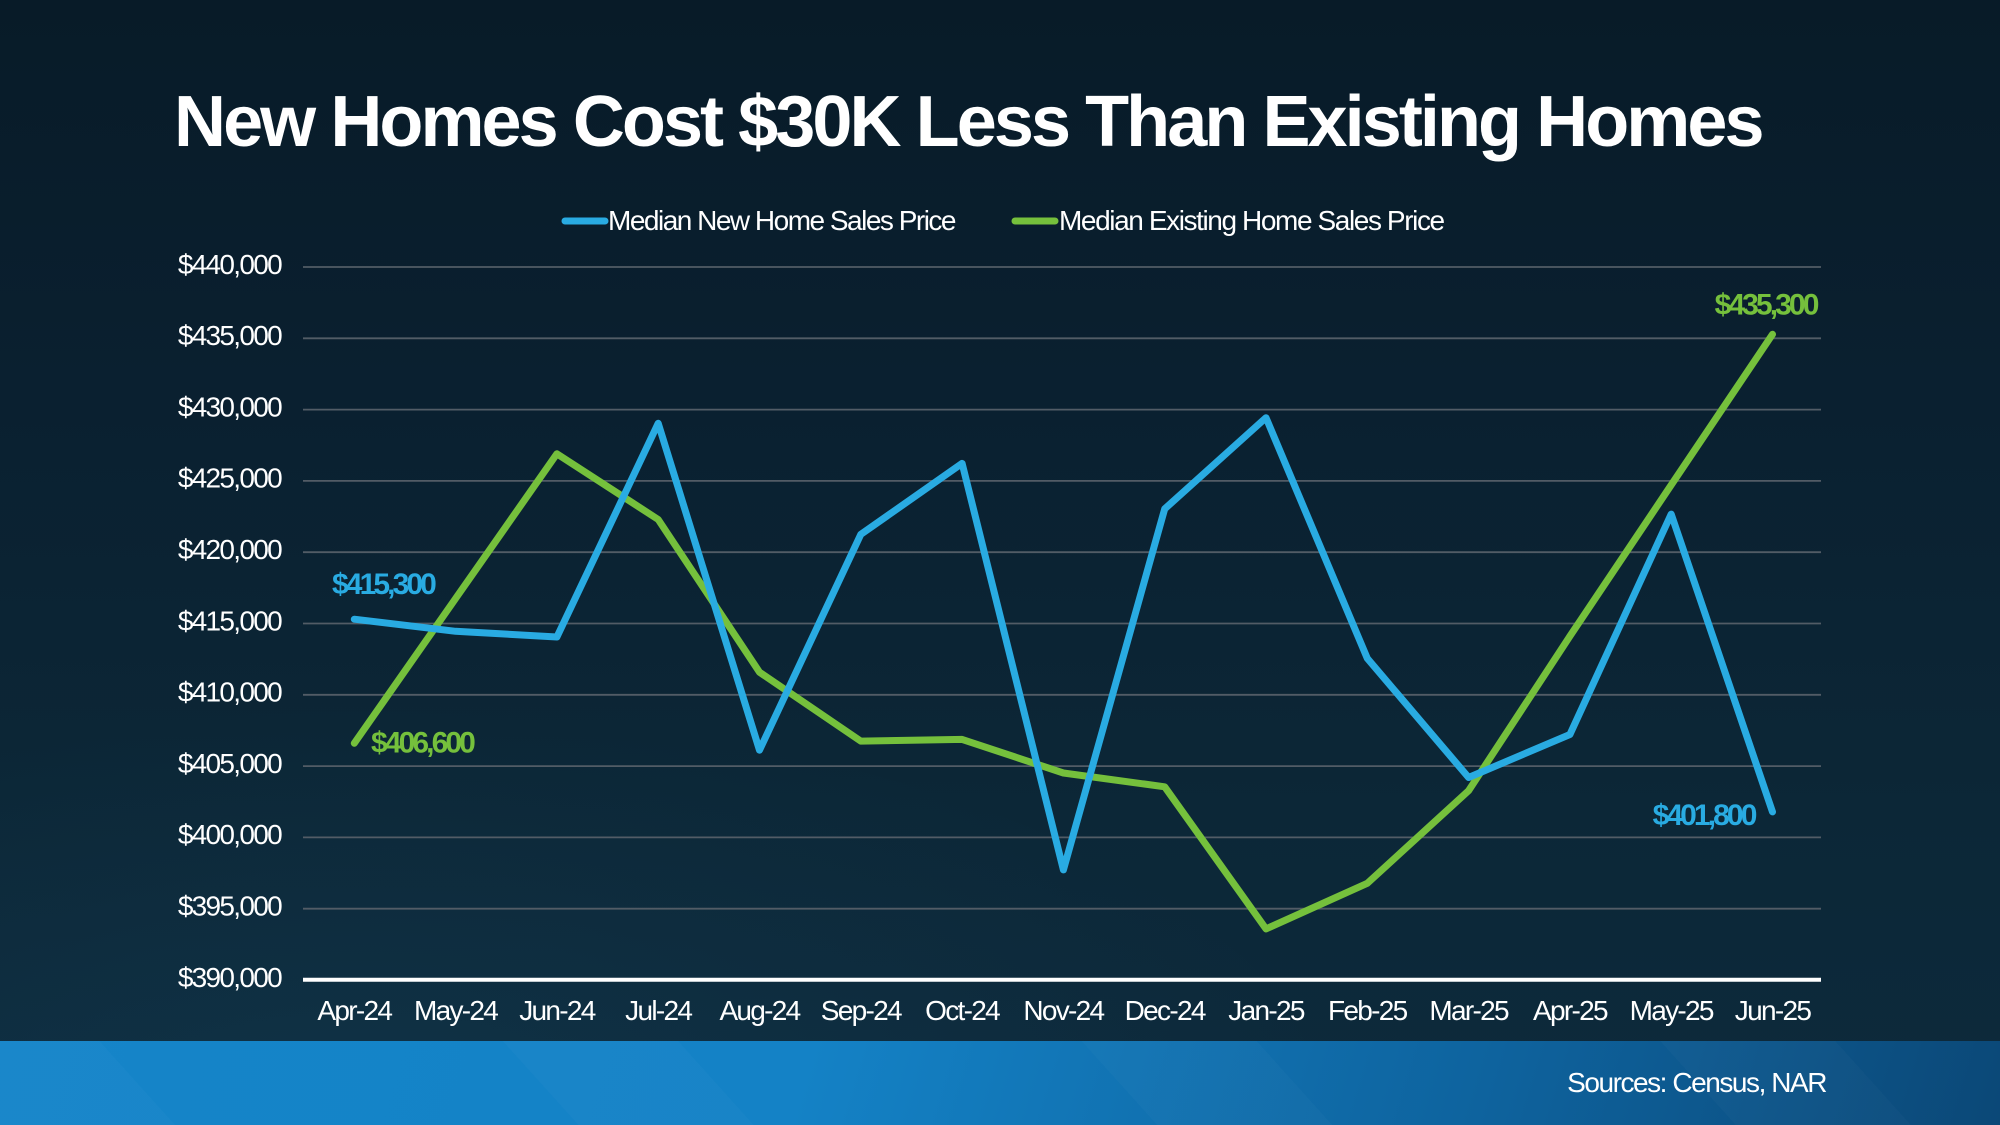 This screenshot has width=2000, height=1125. I want to click on svg-text: Oct-24, so click(962, 1010).